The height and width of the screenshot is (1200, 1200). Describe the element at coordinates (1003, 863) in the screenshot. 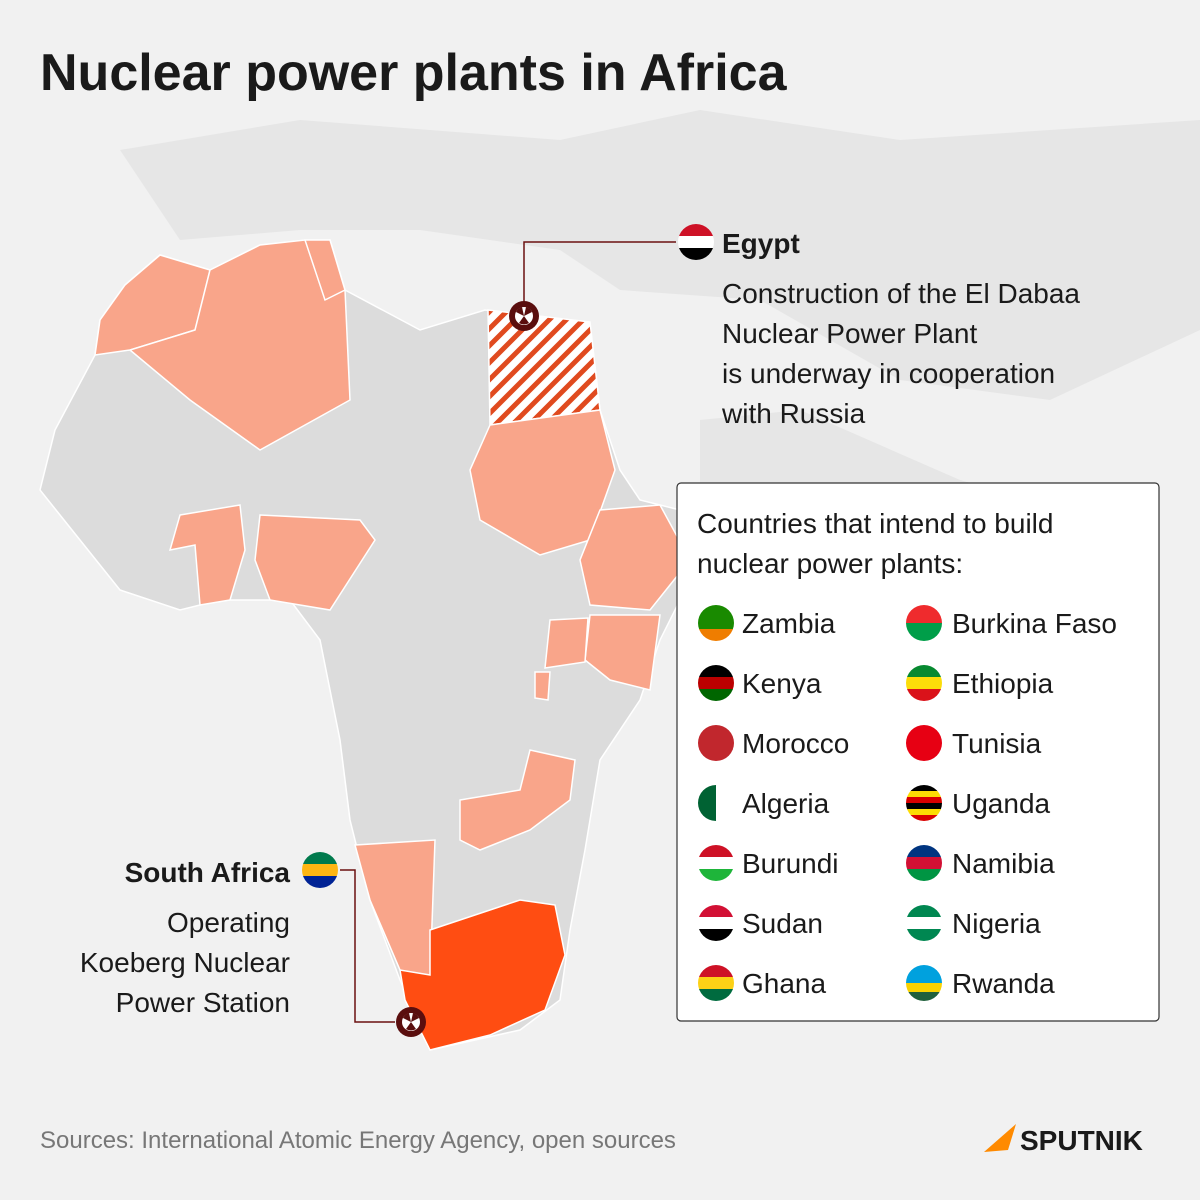

I see `legend-country: Namibia` at that location.